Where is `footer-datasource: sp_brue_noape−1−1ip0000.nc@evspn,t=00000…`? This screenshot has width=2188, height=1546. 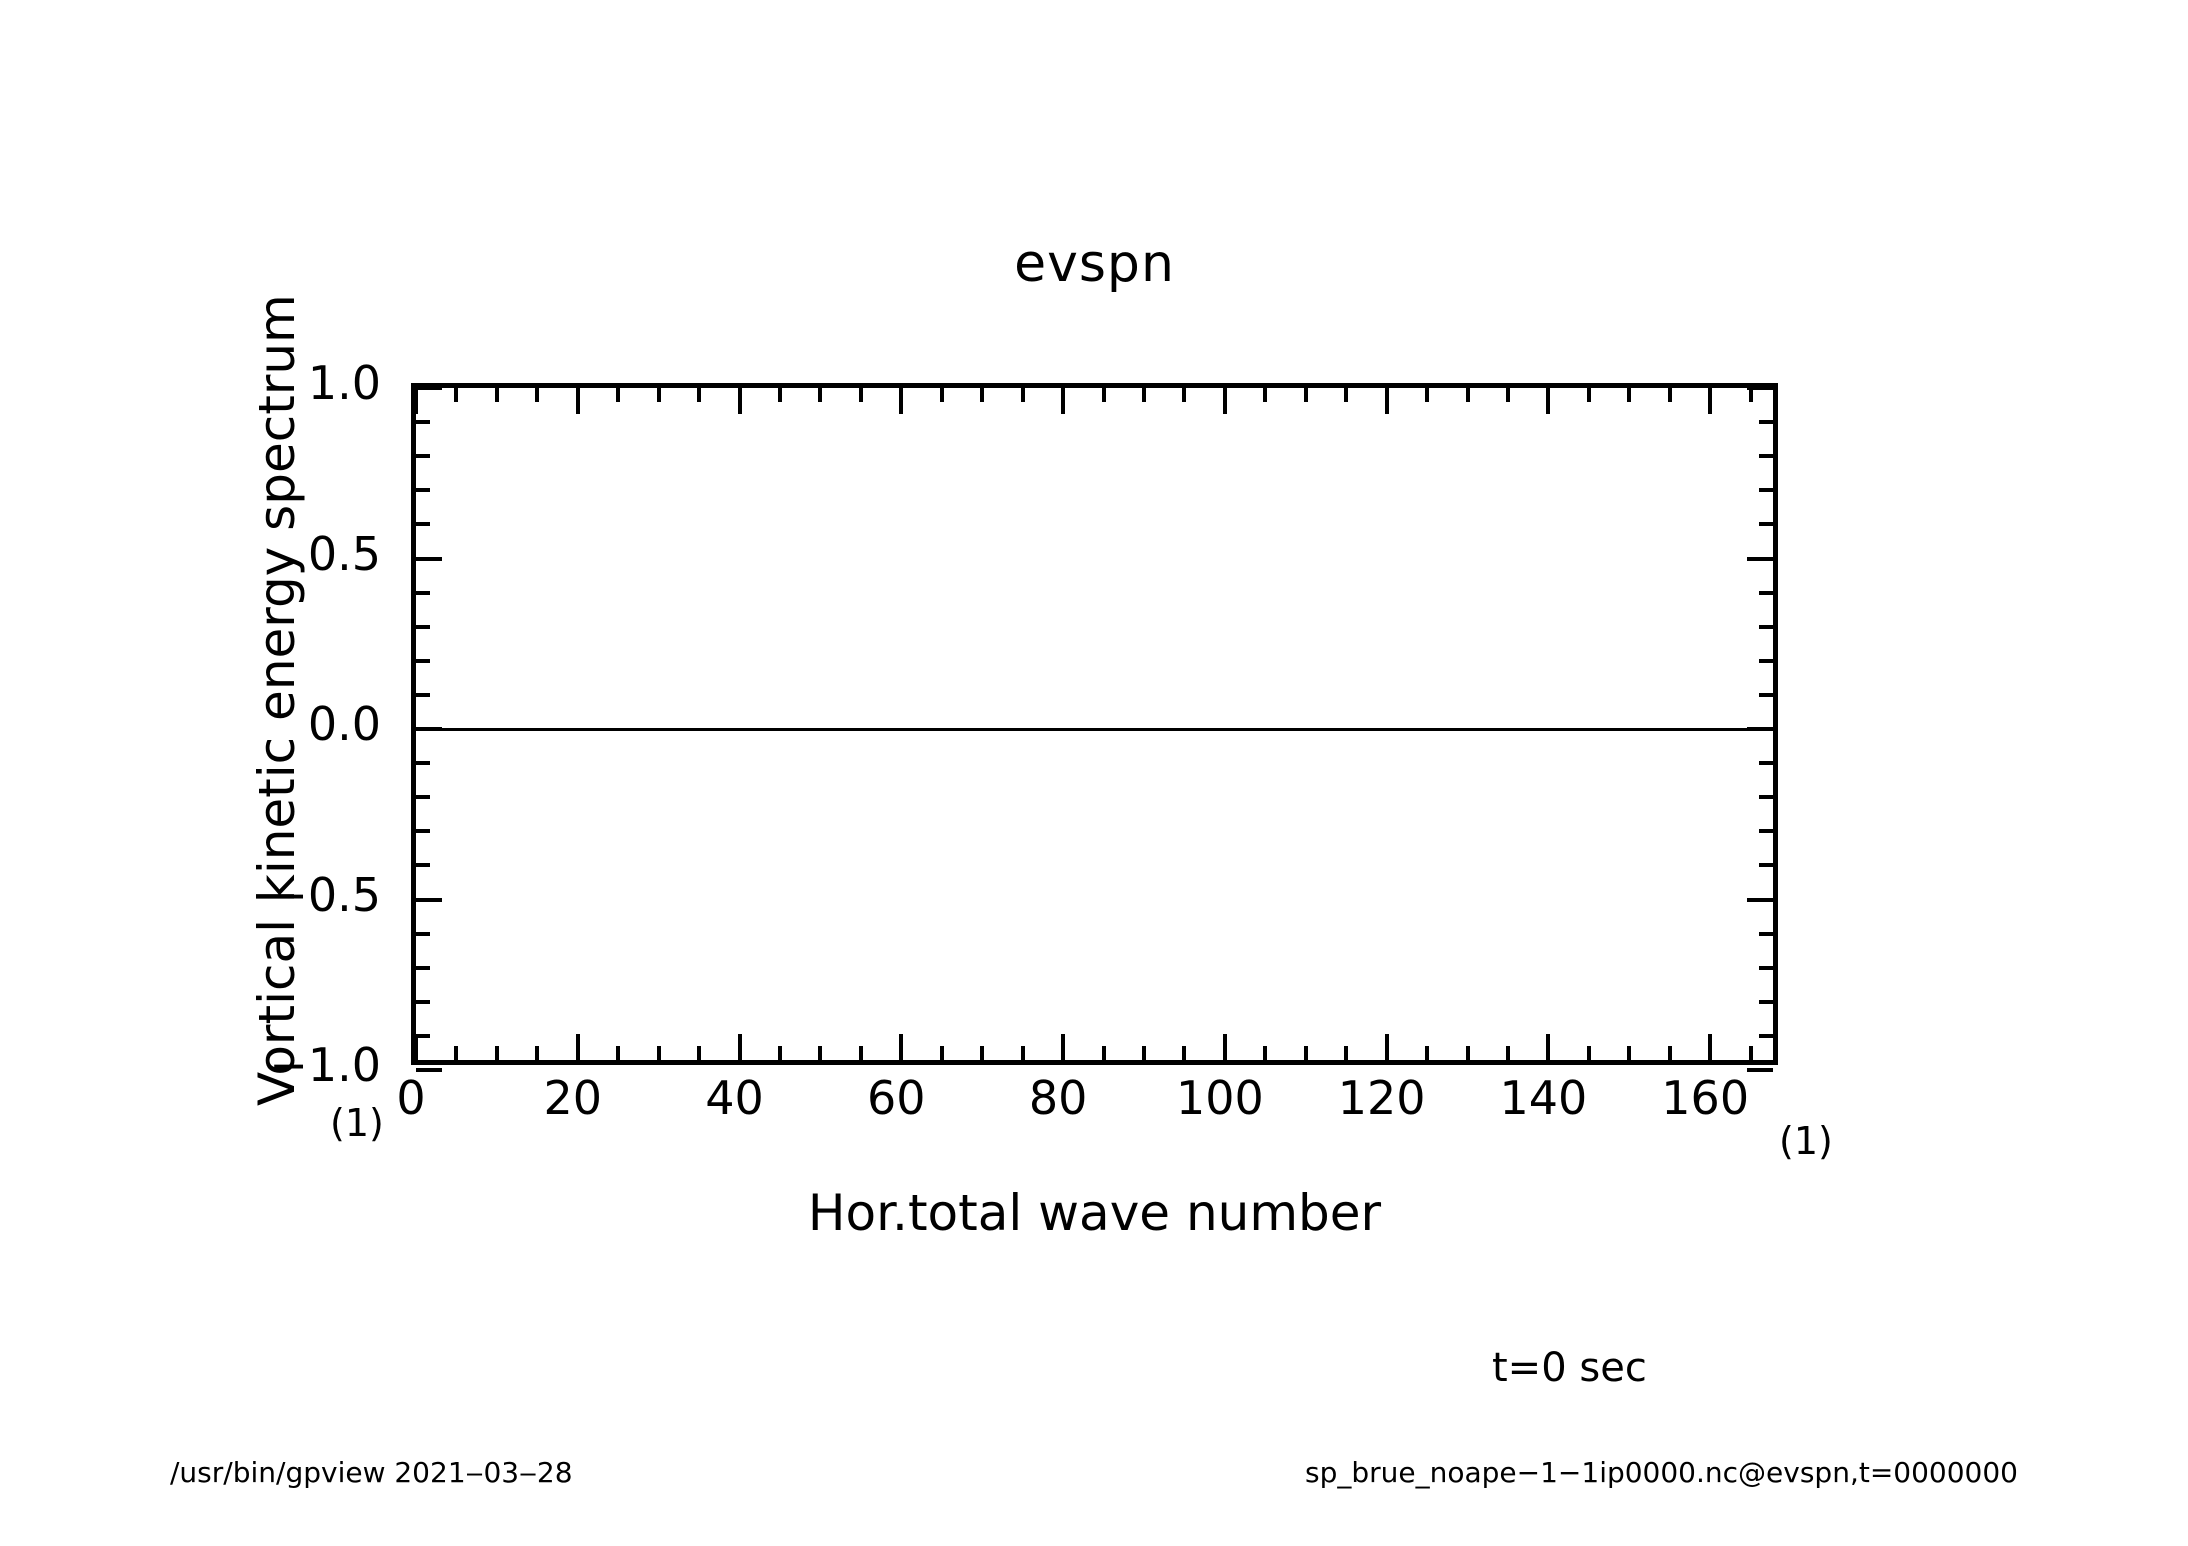 footer-datasource: sp_brue_noape−1−1ip0000.nc@evspn,t=00000… is located at coordinates (1661, 1472).